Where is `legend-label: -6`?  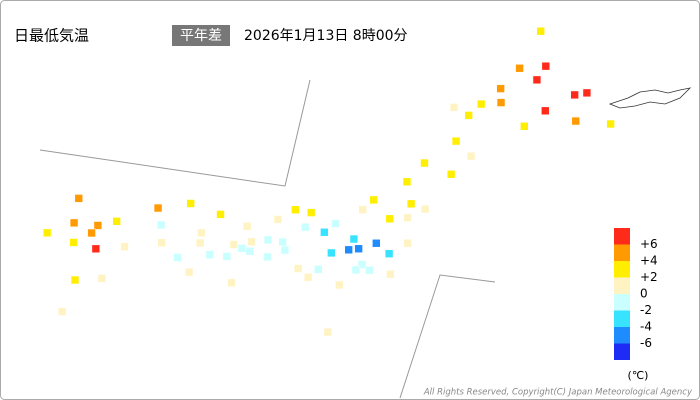 legend-label: -6 is located at coordinates (646, 343).